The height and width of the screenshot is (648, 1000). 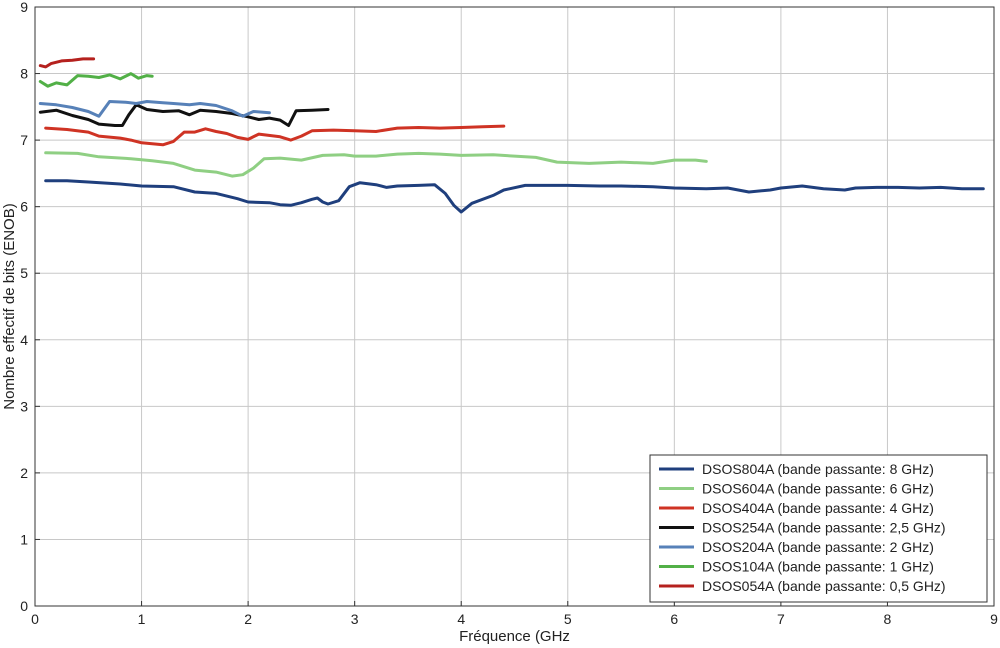 I want to click on y-tick-label: 4, so click(x=24, y=340).